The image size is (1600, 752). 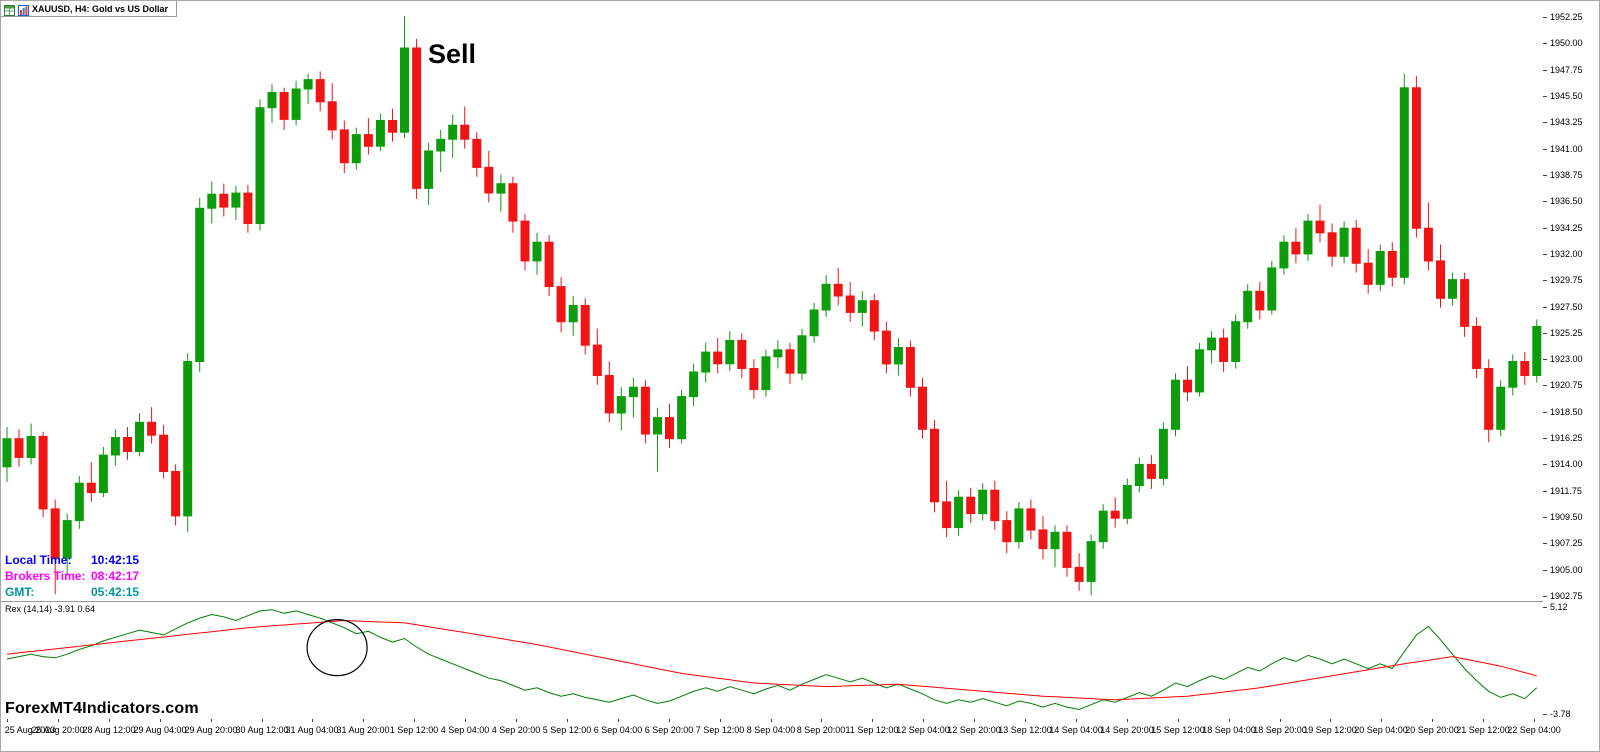 I want to click on price-label: 1920.75, so click(x=1566, y=385).